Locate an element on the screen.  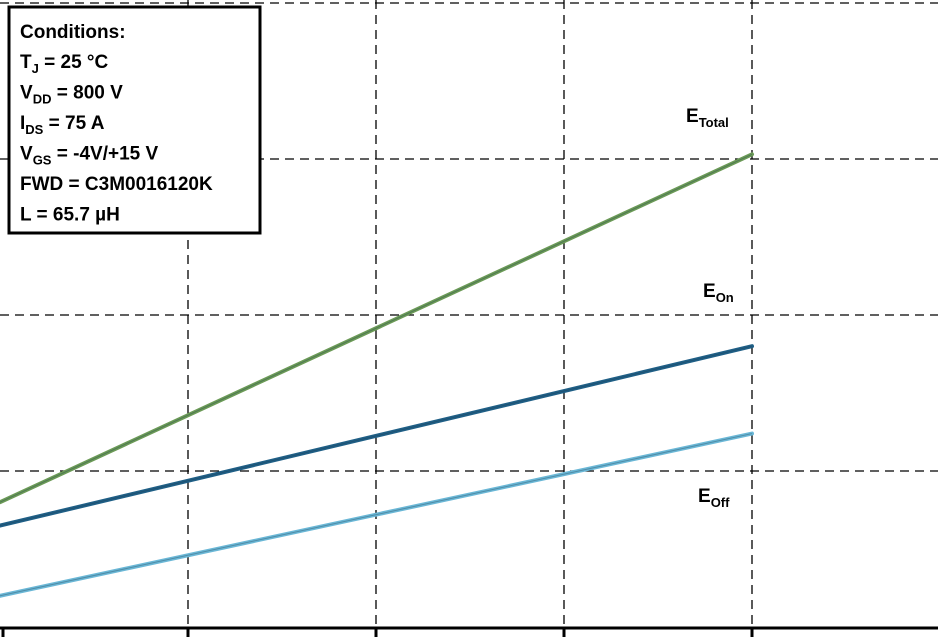
condition-line-4: FWD = C3M0016120K is located at coordinates (116, 184).